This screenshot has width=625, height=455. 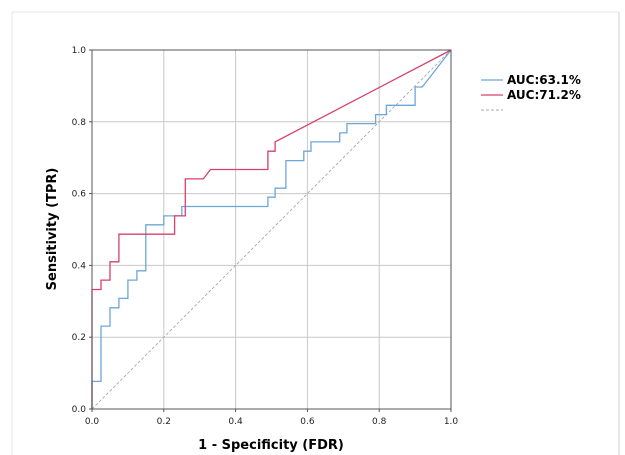 I want to click on x-tick-label: 0.4, so click(x=235, y=422).